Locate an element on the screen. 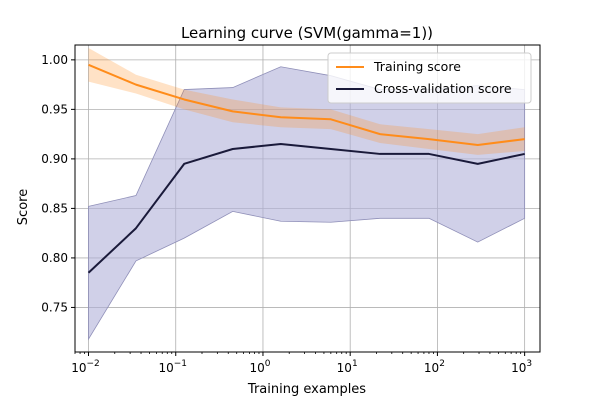 Image resolution: width=600 pixels, height=400 pixels. y-axis-title: Score is located at coordinates (23, 207).